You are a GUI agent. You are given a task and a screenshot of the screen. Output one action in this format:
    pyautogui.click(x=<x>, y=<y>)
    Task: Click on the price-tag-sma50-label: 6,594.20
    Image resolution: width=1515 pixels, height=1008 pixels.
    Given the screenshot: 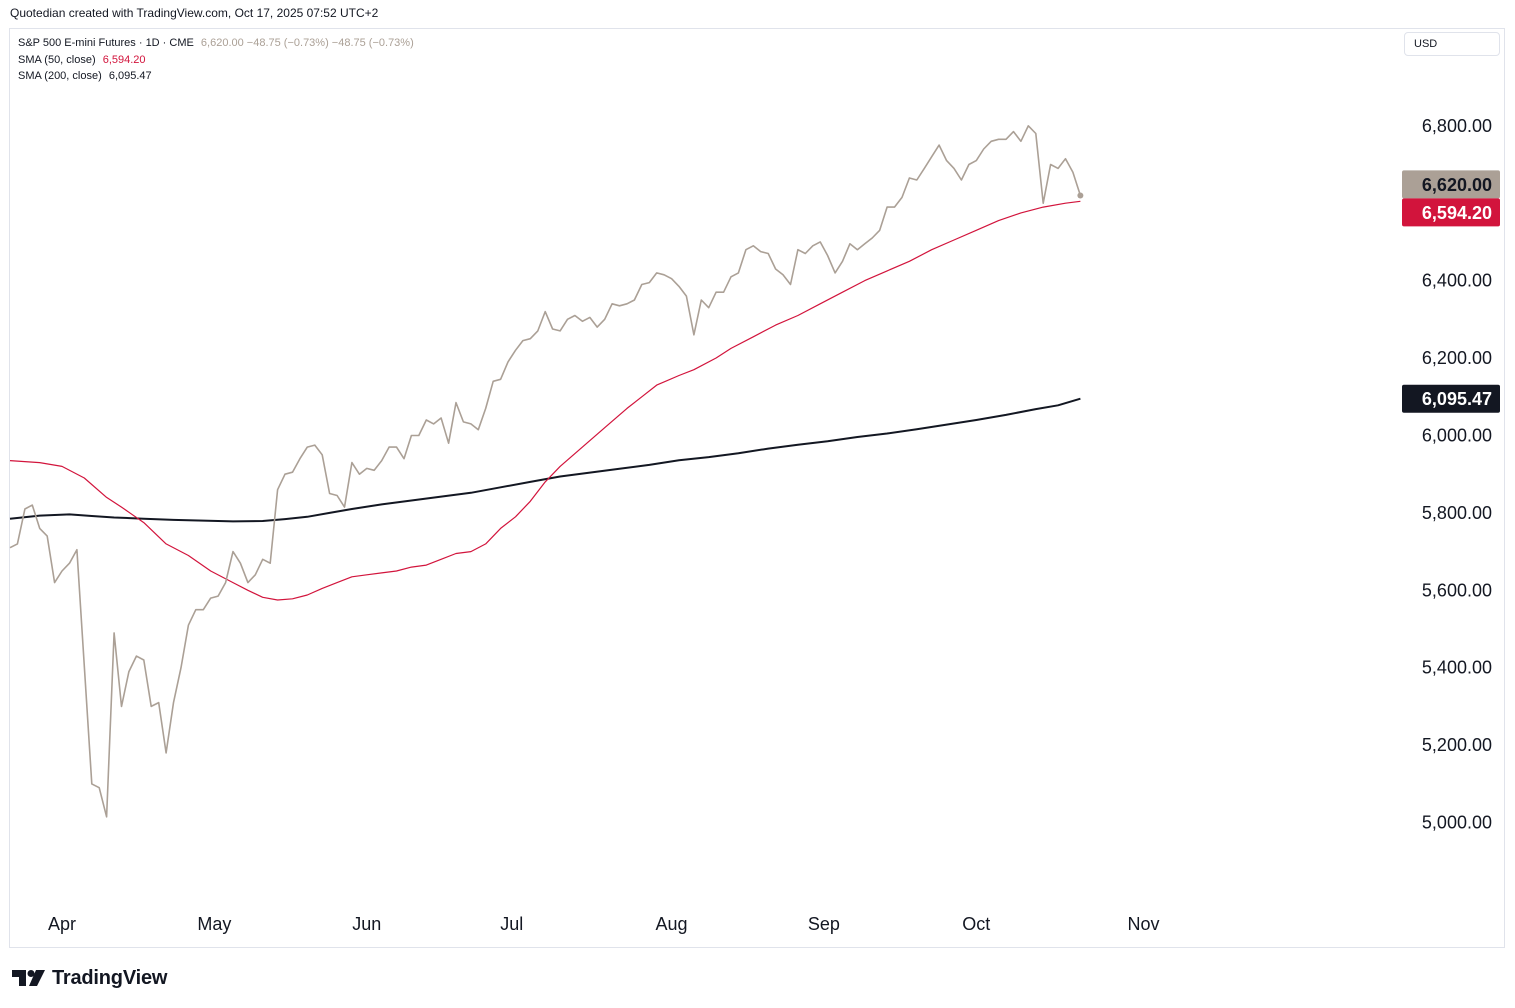 What is the action you would take?
    pyautogui.click(x=1457, y=213)
    